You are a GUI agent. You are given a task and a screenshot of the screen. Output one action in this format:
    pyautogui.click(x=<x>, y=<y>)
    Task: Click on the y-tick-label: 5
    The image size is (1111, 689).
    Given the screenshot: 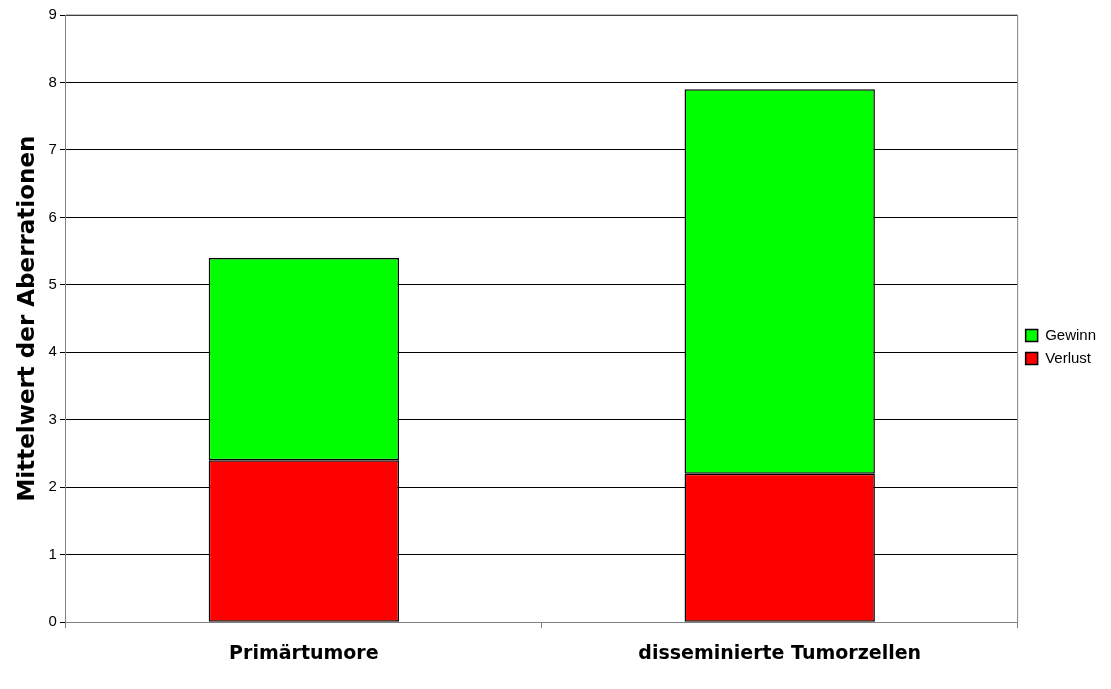 What is the action you would take?
    pyautogui.click(x=52, y=284)
    